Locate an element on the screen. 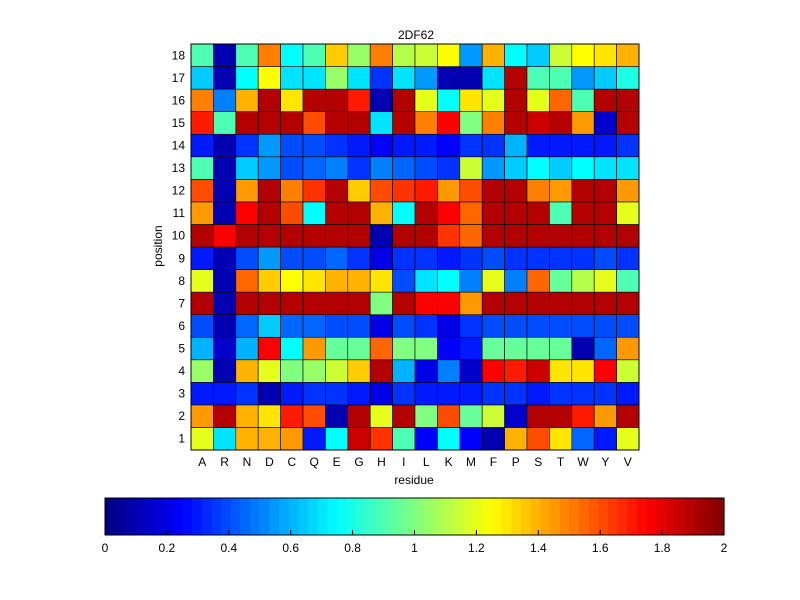  x-axis-label: residue is located at coordinates (414, 480).